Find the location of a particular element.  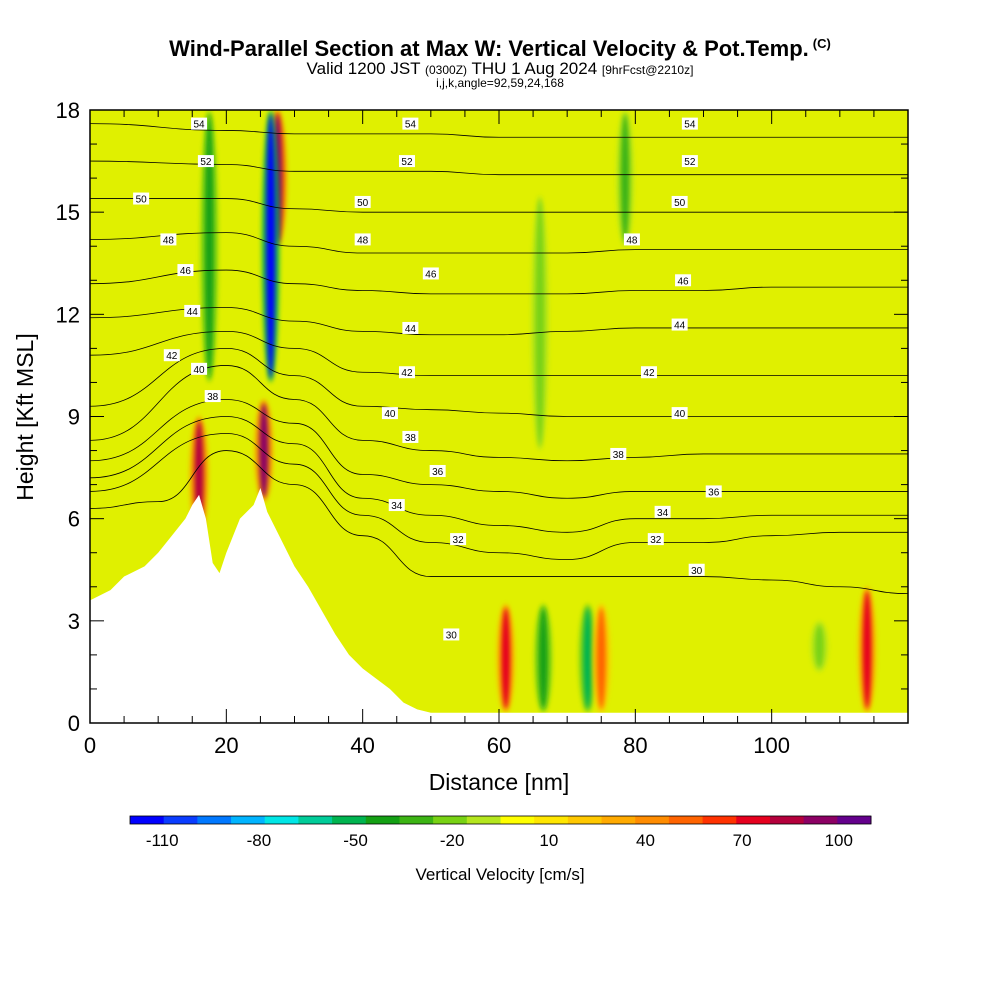

contour-label: 32 is located at coordinates (656, 540).